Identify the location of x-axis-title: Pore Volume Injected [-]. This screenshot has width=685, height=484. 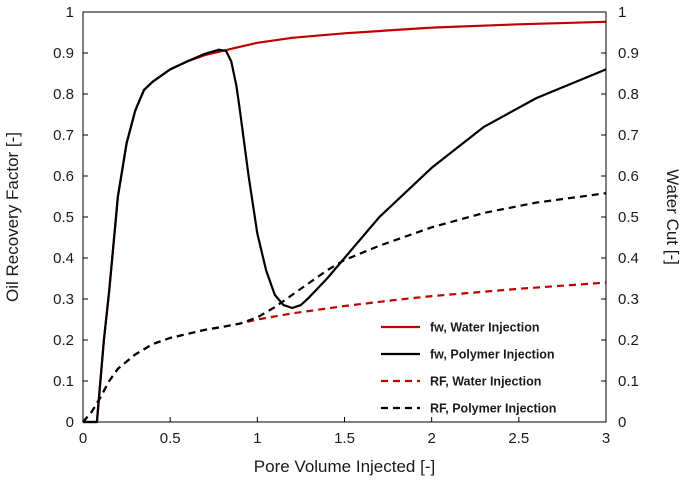
(344, 466).